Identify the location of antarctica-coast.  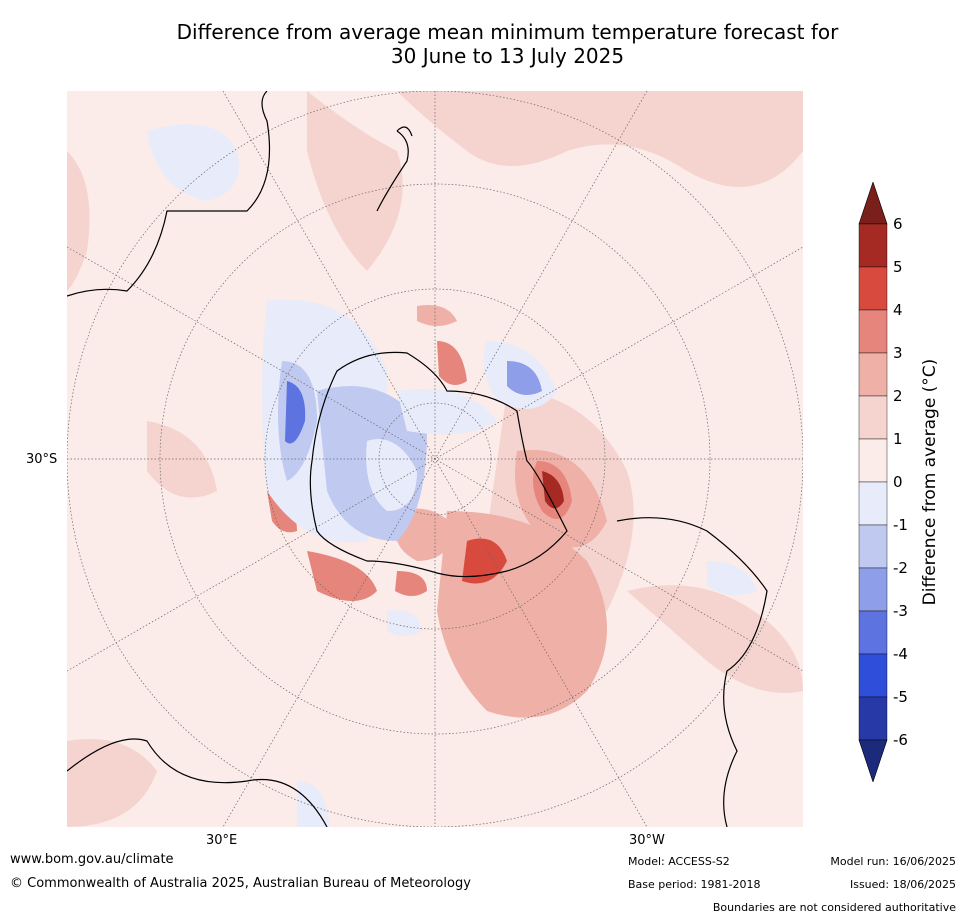
(438, 464).